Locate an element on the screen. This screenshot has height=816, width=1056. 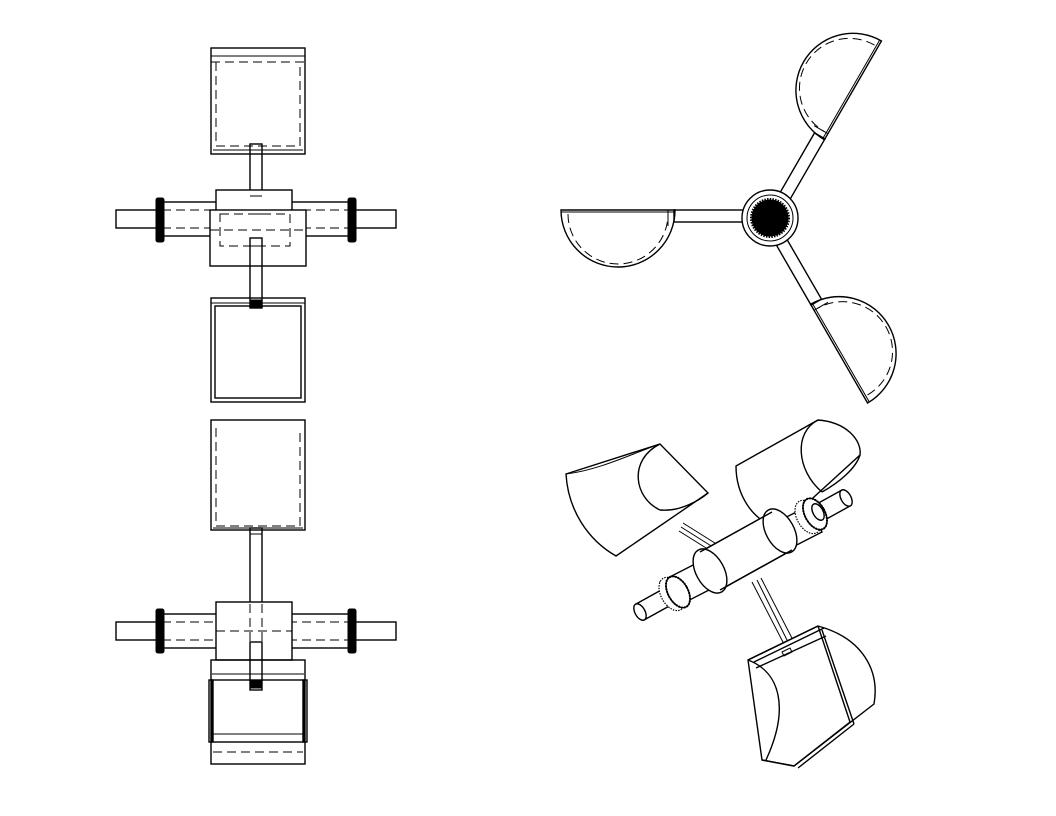
upper-arm is located at coordinates (256, 566).